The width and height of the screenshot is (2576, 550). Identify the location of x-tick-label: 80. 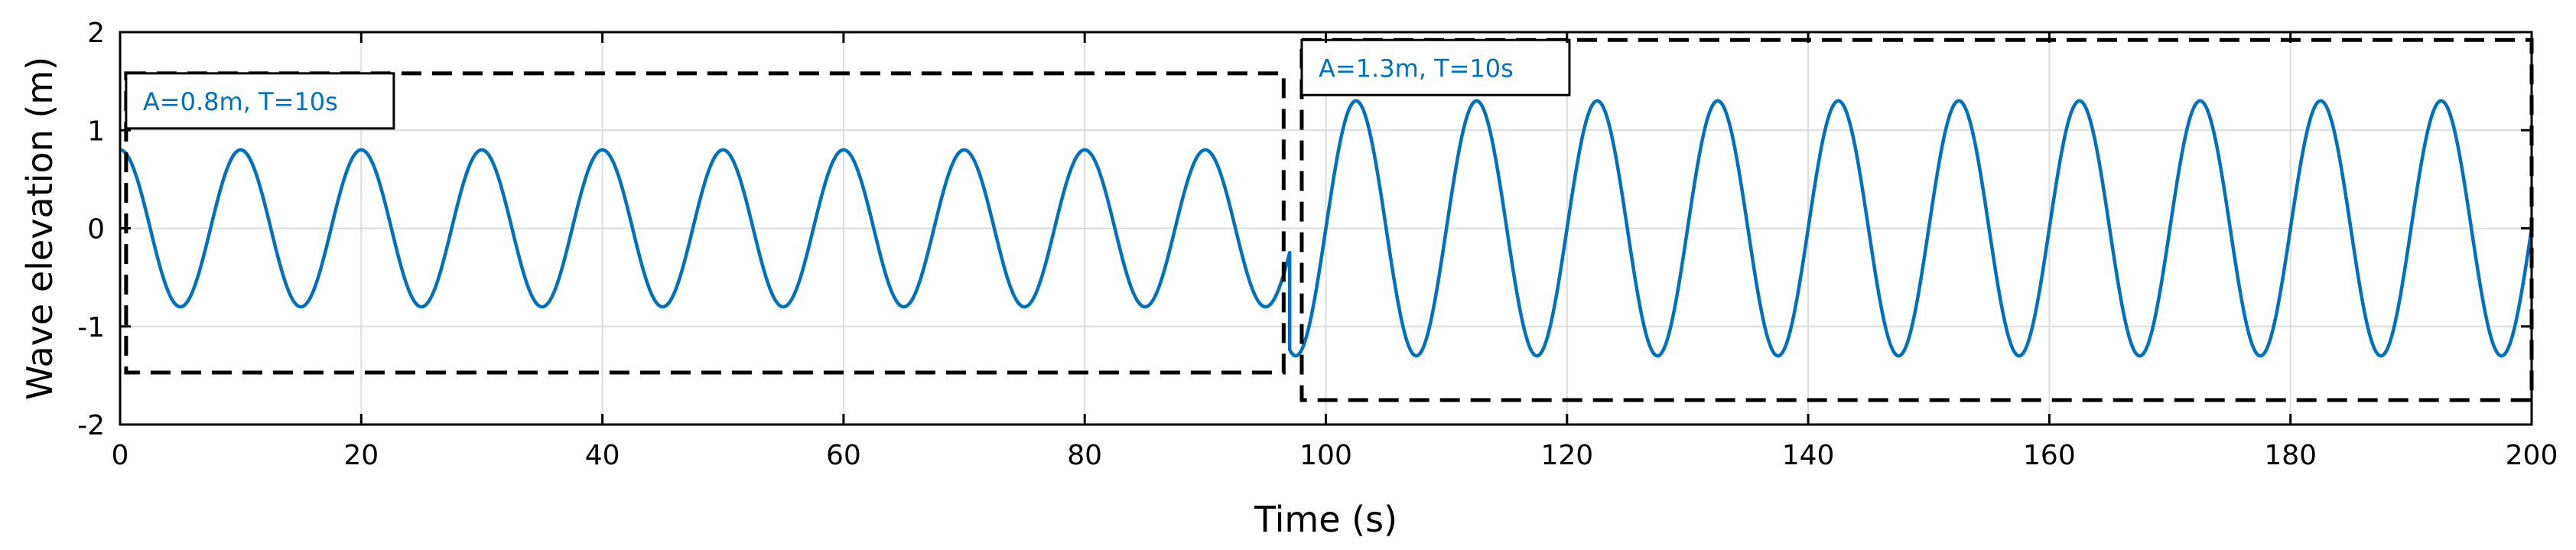
(1084, 455).